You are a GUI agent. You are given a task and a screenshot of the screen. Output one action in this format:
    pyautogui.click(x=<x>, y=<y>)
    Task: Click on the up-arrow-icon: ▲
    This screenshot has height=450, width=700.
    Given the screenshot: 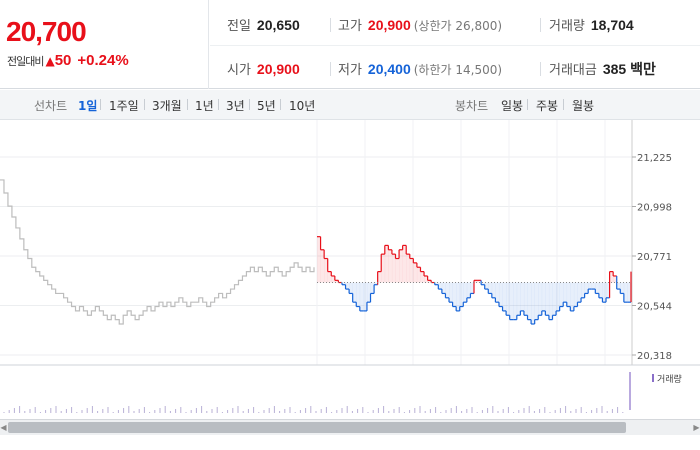 What is the action you would take?
    pyautogui.click(x=50, y=61)
    